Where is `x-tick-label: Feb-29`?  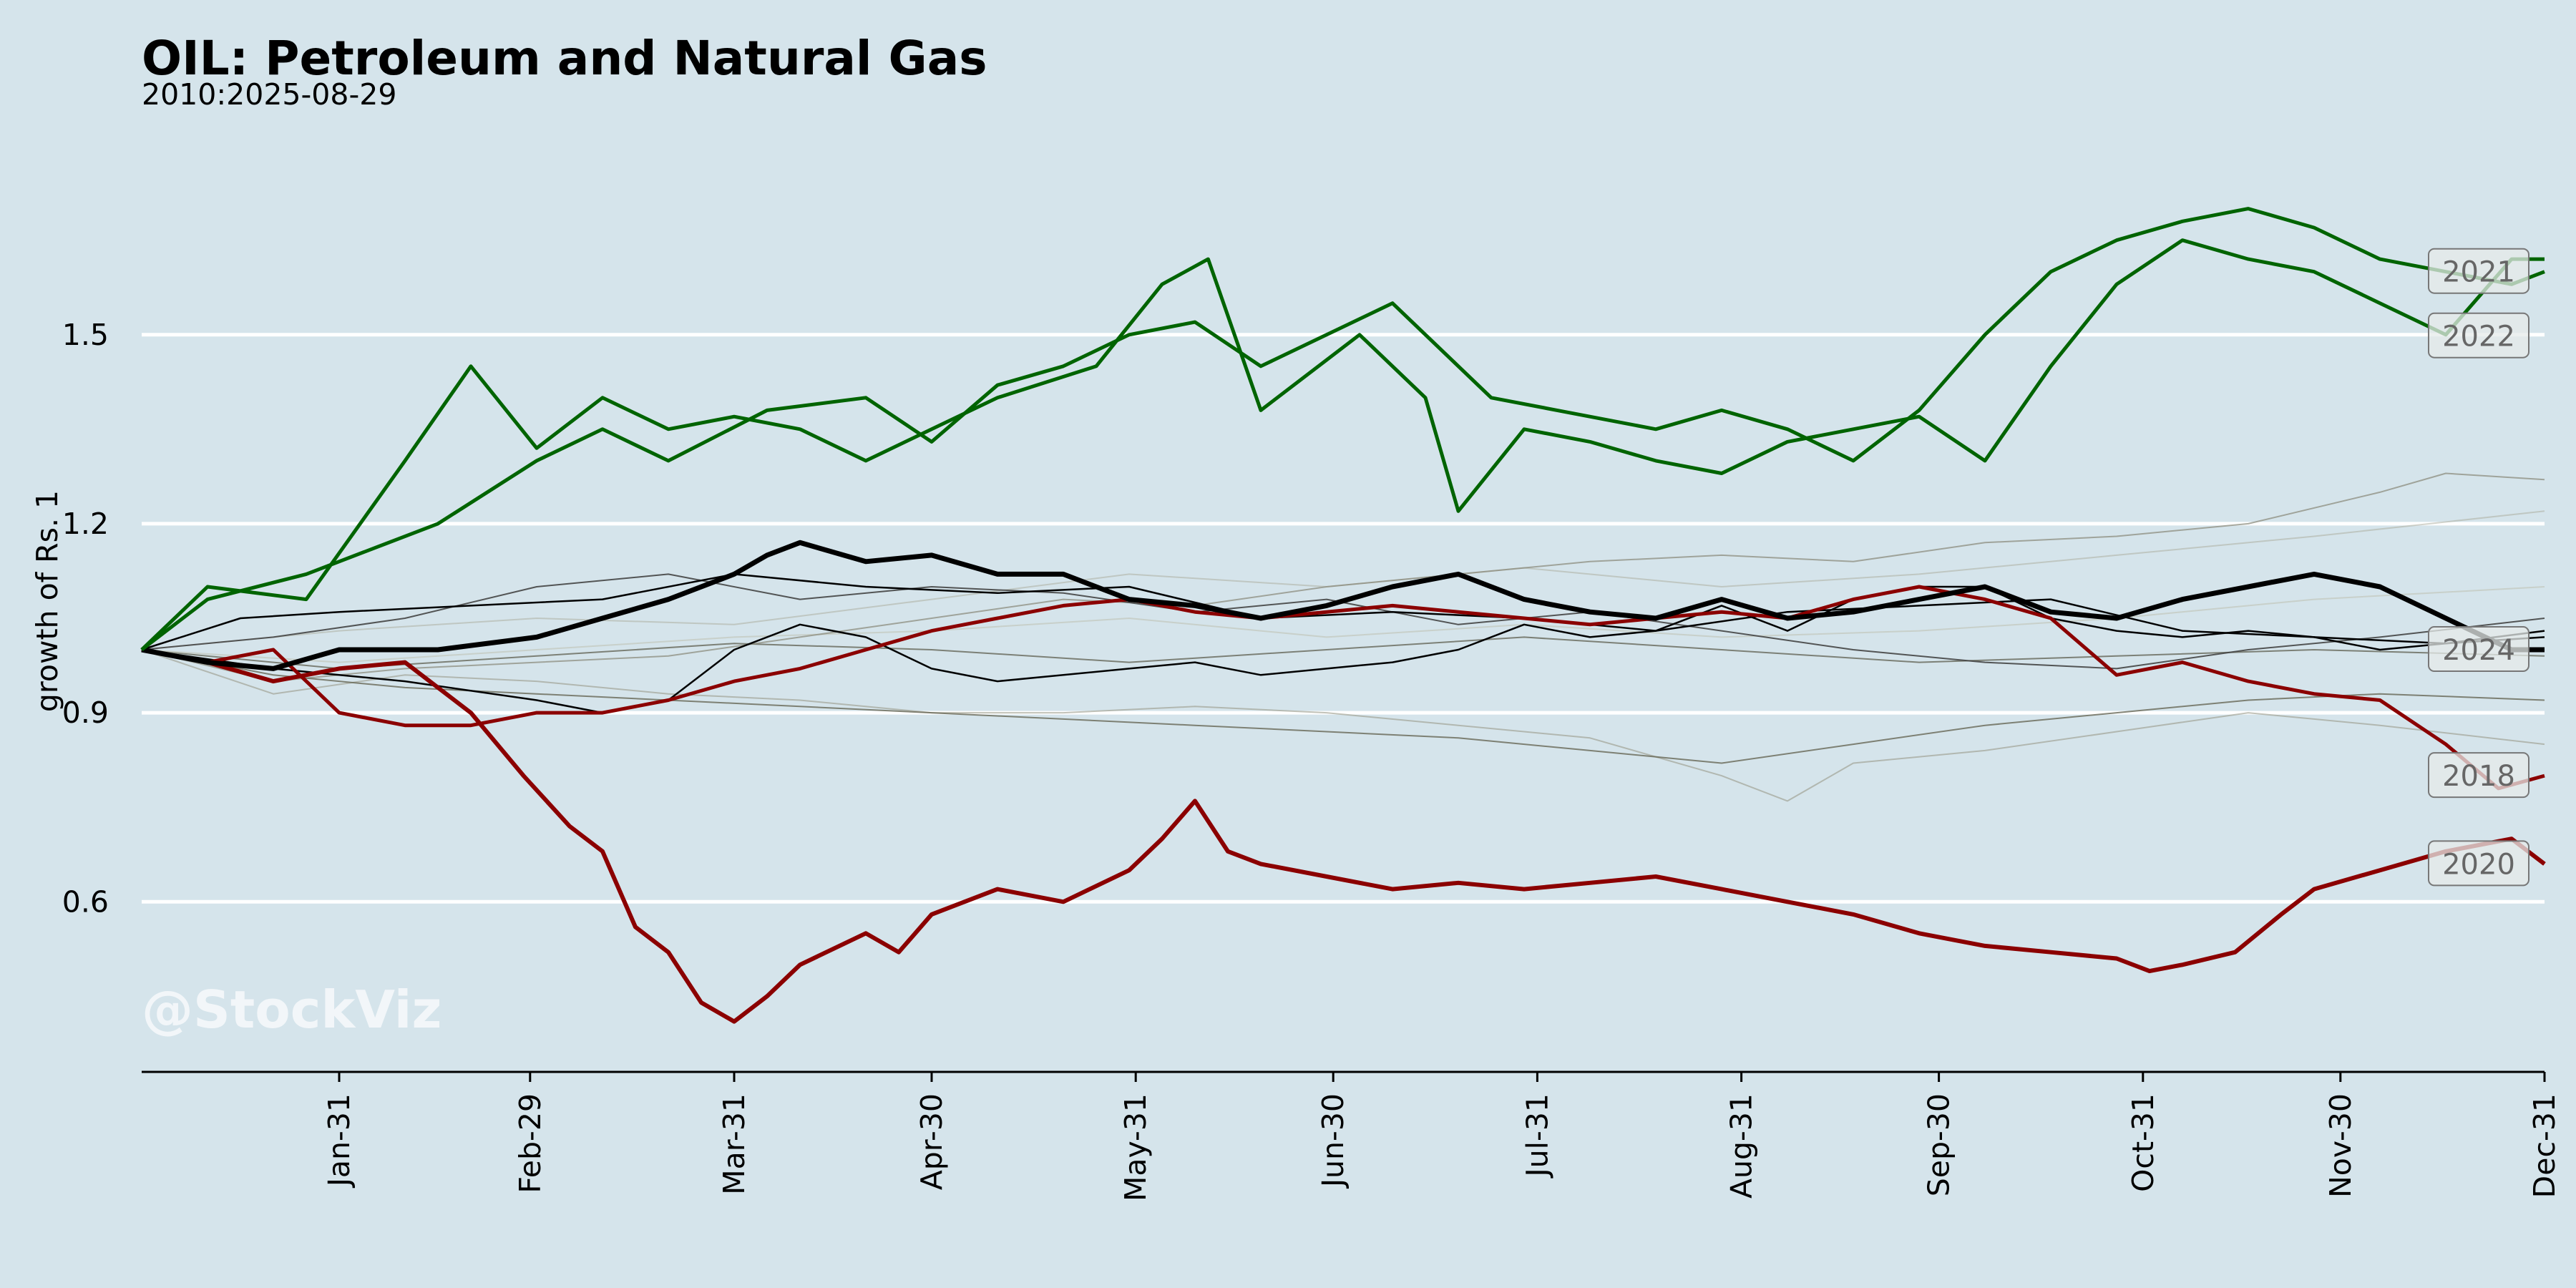 x-tick-label: Feb-29 is located at coordinates (530, 1143).